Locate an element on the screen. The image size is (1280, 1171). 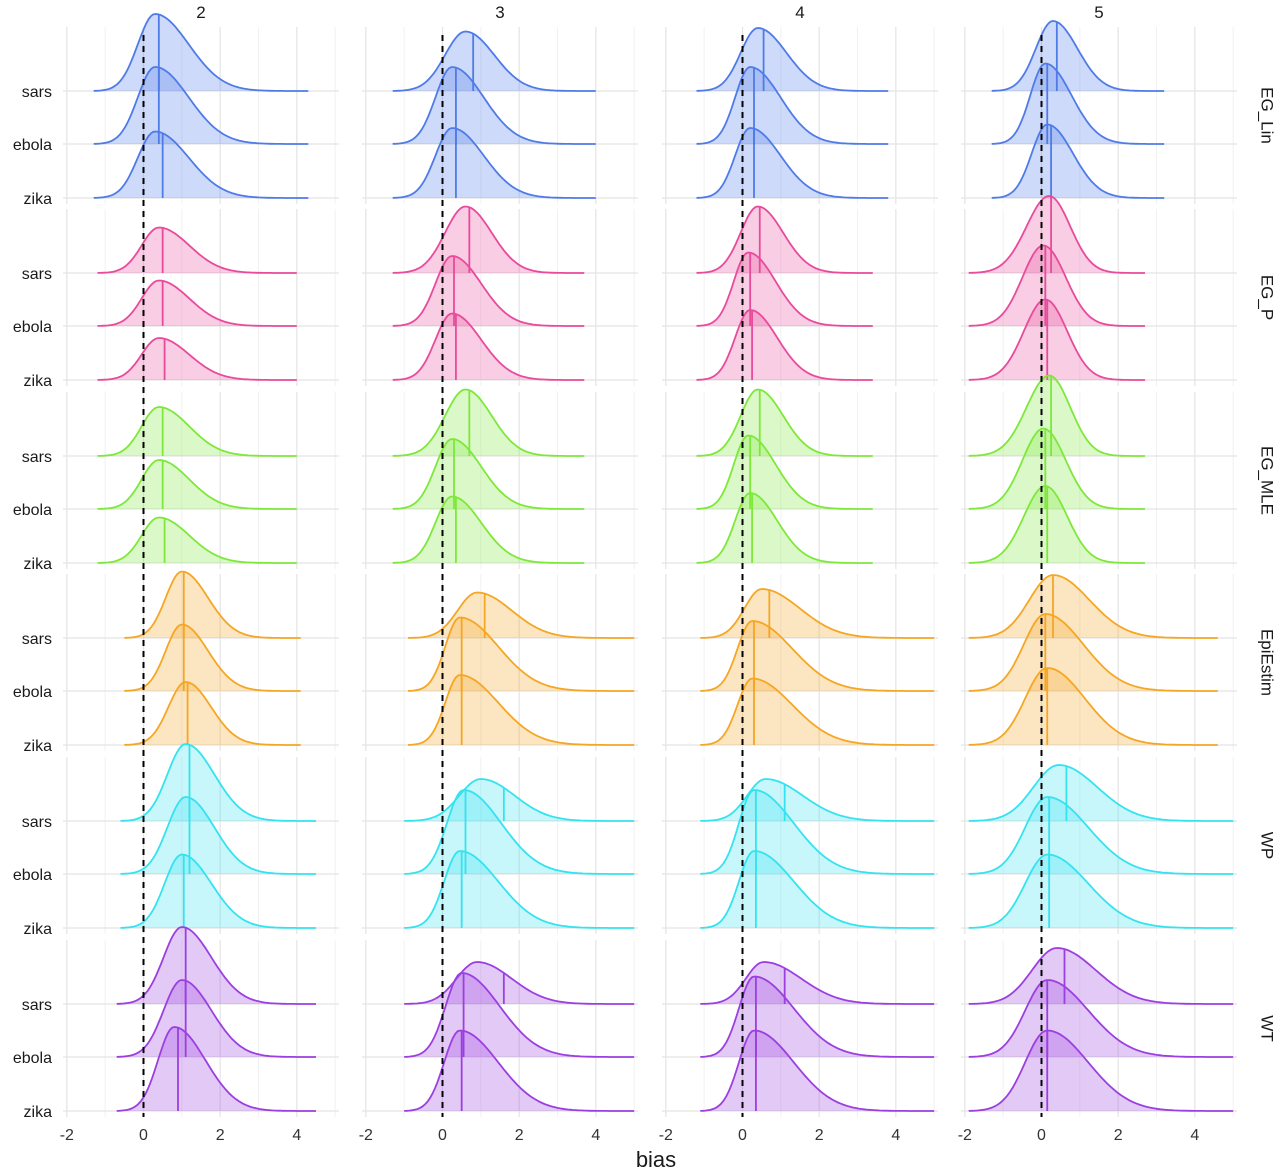
ridge-area-EG_P-5-sars is located at coordinates (1056, 234).